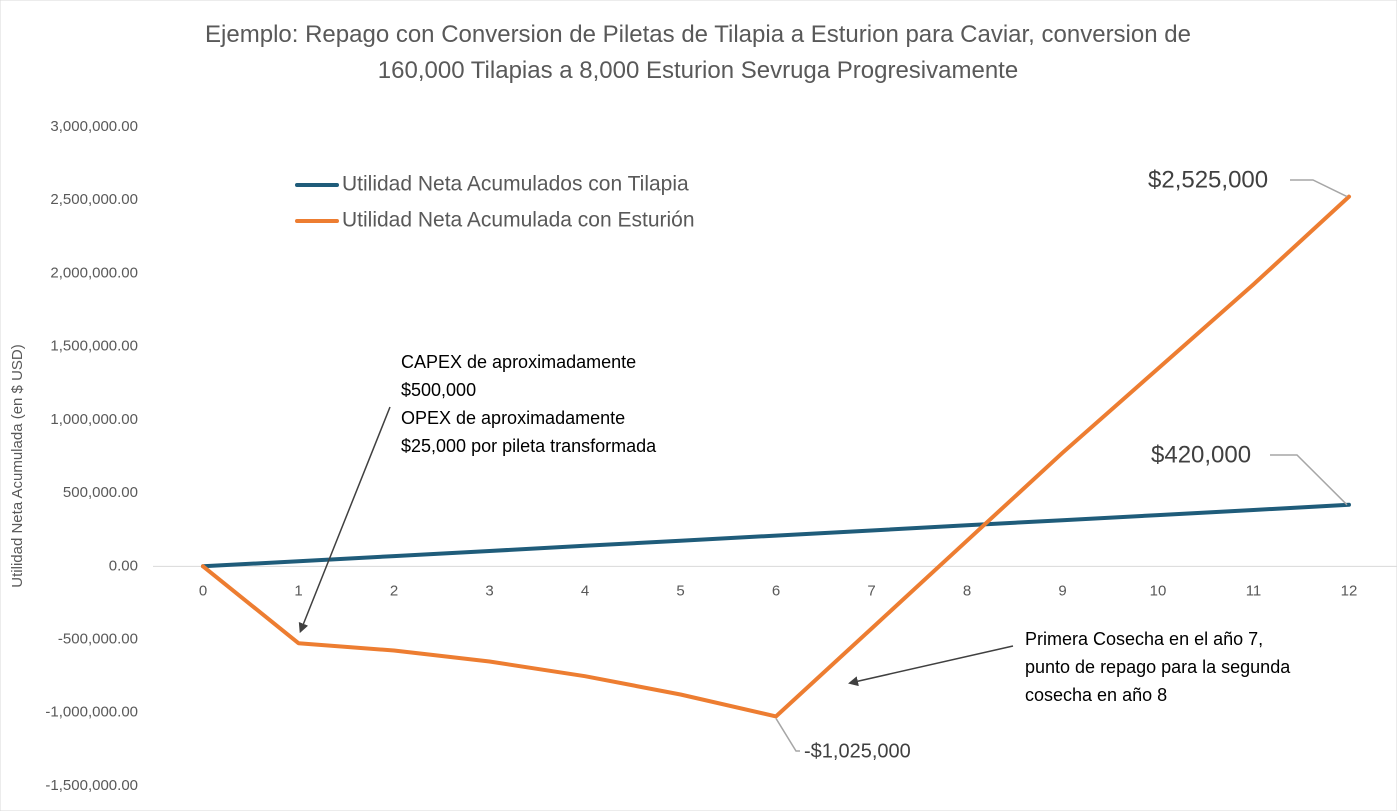  What do you see at coordinates (776, 590) in the screenshot?
I see `x-tick-label: 6` at bounding box center [776, 590].